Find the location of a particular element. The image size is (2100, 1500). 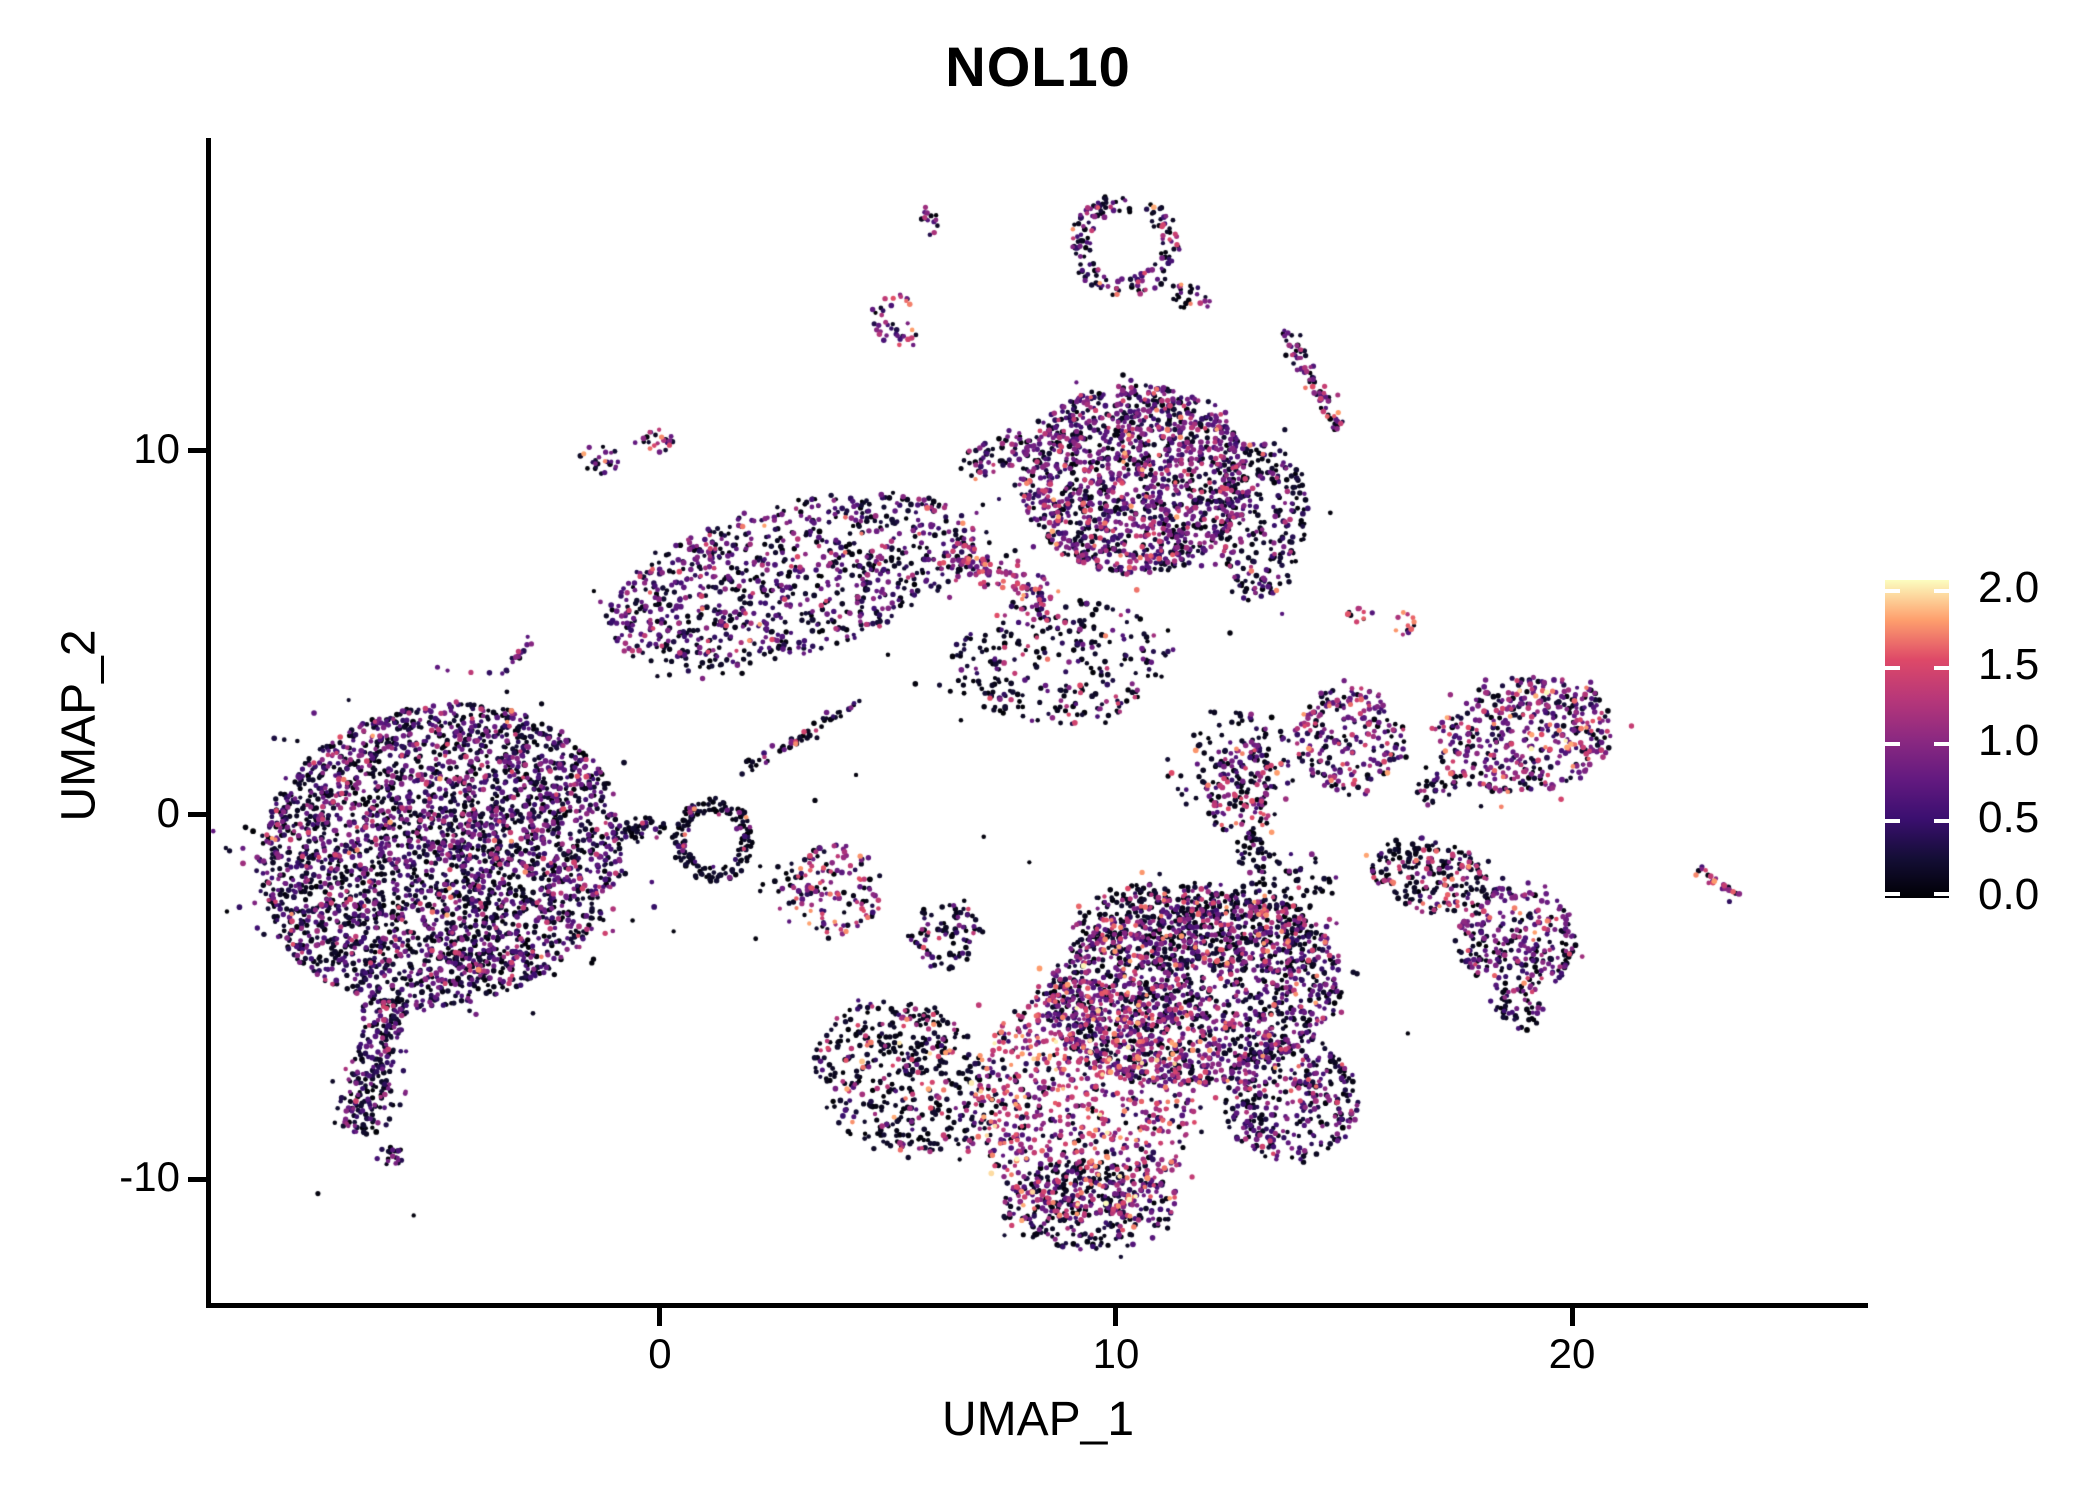

colorbar-tick-label: 1.5 is located at coordinates (2009, 664).